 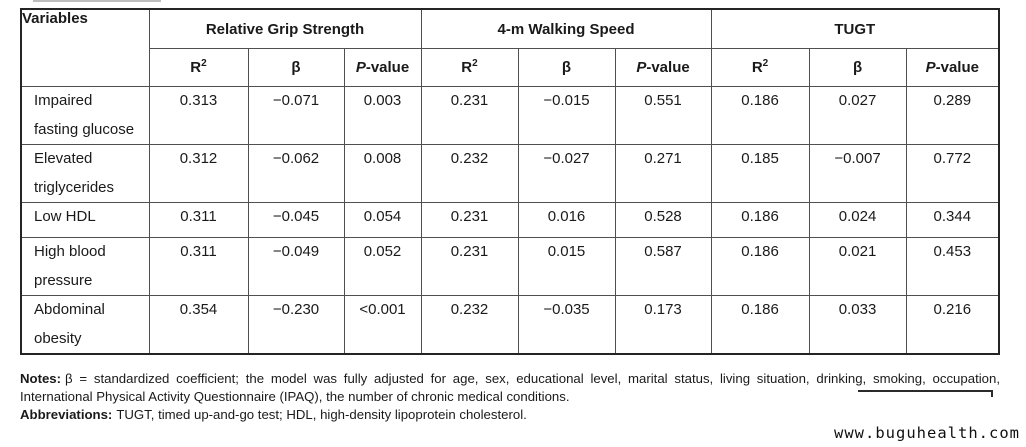 What do you see at coordinates (382, 266) in the screenshot?
I see `value-cell: 0.052` at bounding box center [382, 266].